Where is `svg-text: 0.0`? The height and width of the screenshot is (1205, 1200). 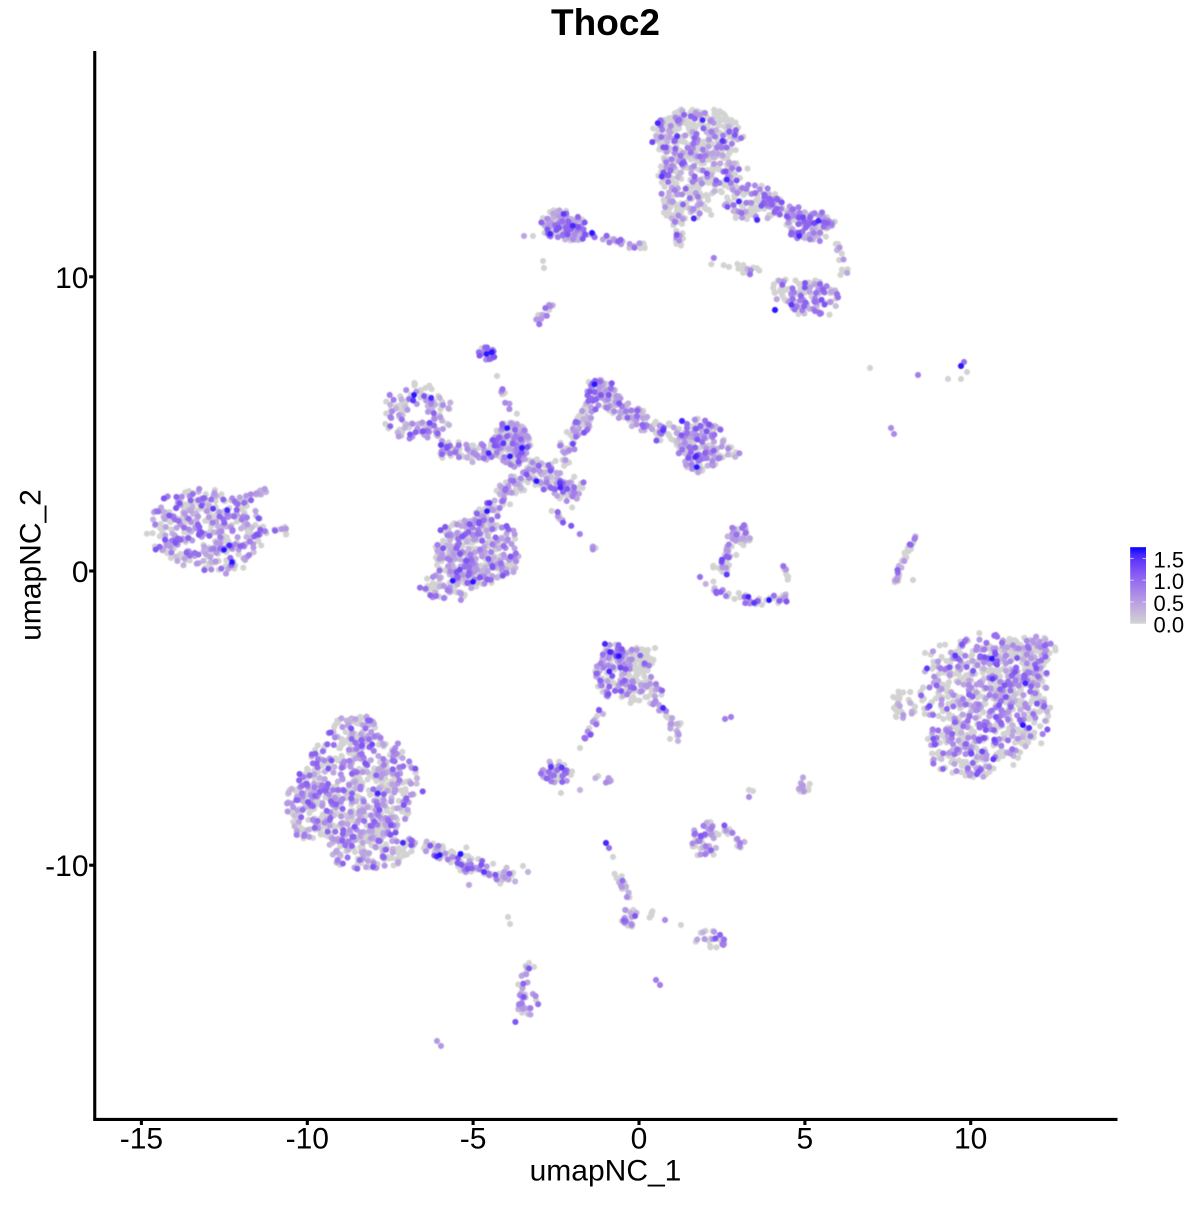
svg-text: 0.0 is located at coordinates (1169, 625).